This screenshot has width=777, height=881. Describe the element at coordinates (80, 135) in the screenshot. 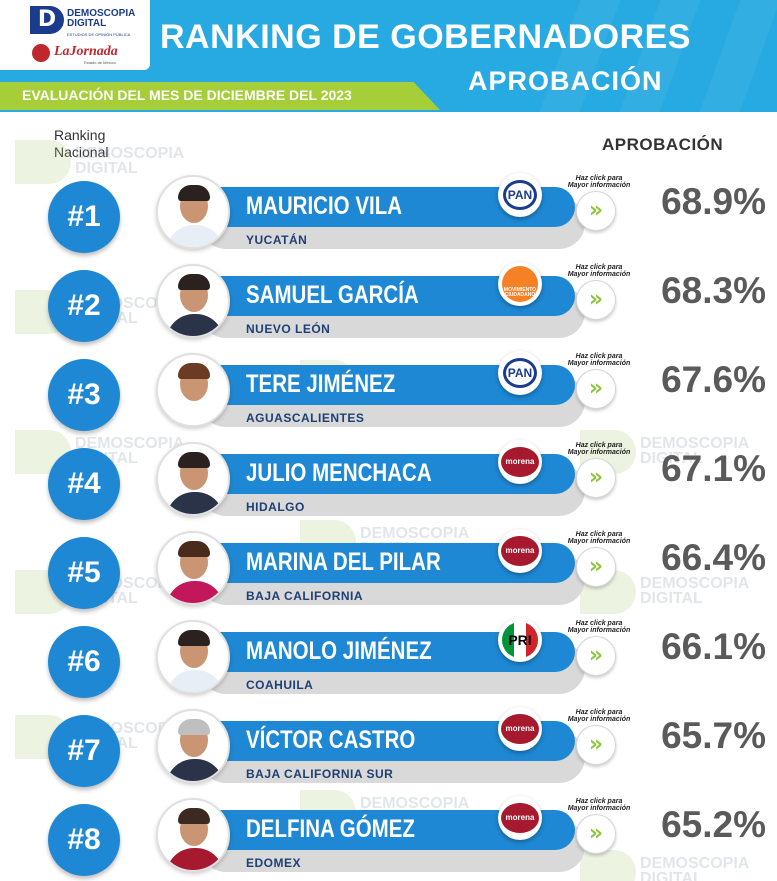

I see `rank-heading-line1: Ranking` at that location.